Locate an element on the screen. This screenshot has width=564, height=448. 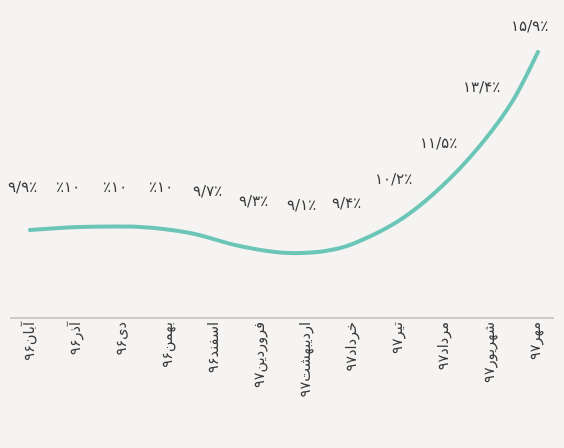
x-tick-label: تیر۹۷ is located at coordinates (398, 338).